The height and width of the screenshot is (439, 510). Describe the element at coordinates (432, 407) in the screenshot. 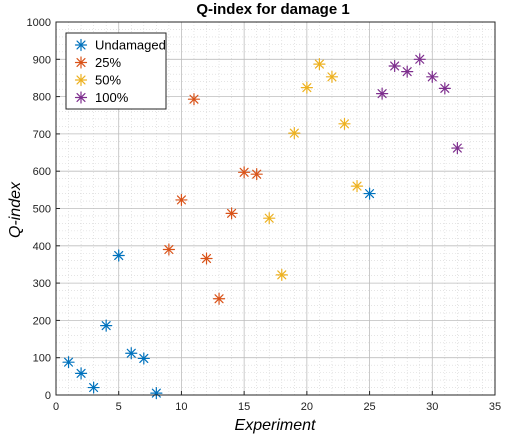

I see `x-tick-label: 30` at that location.